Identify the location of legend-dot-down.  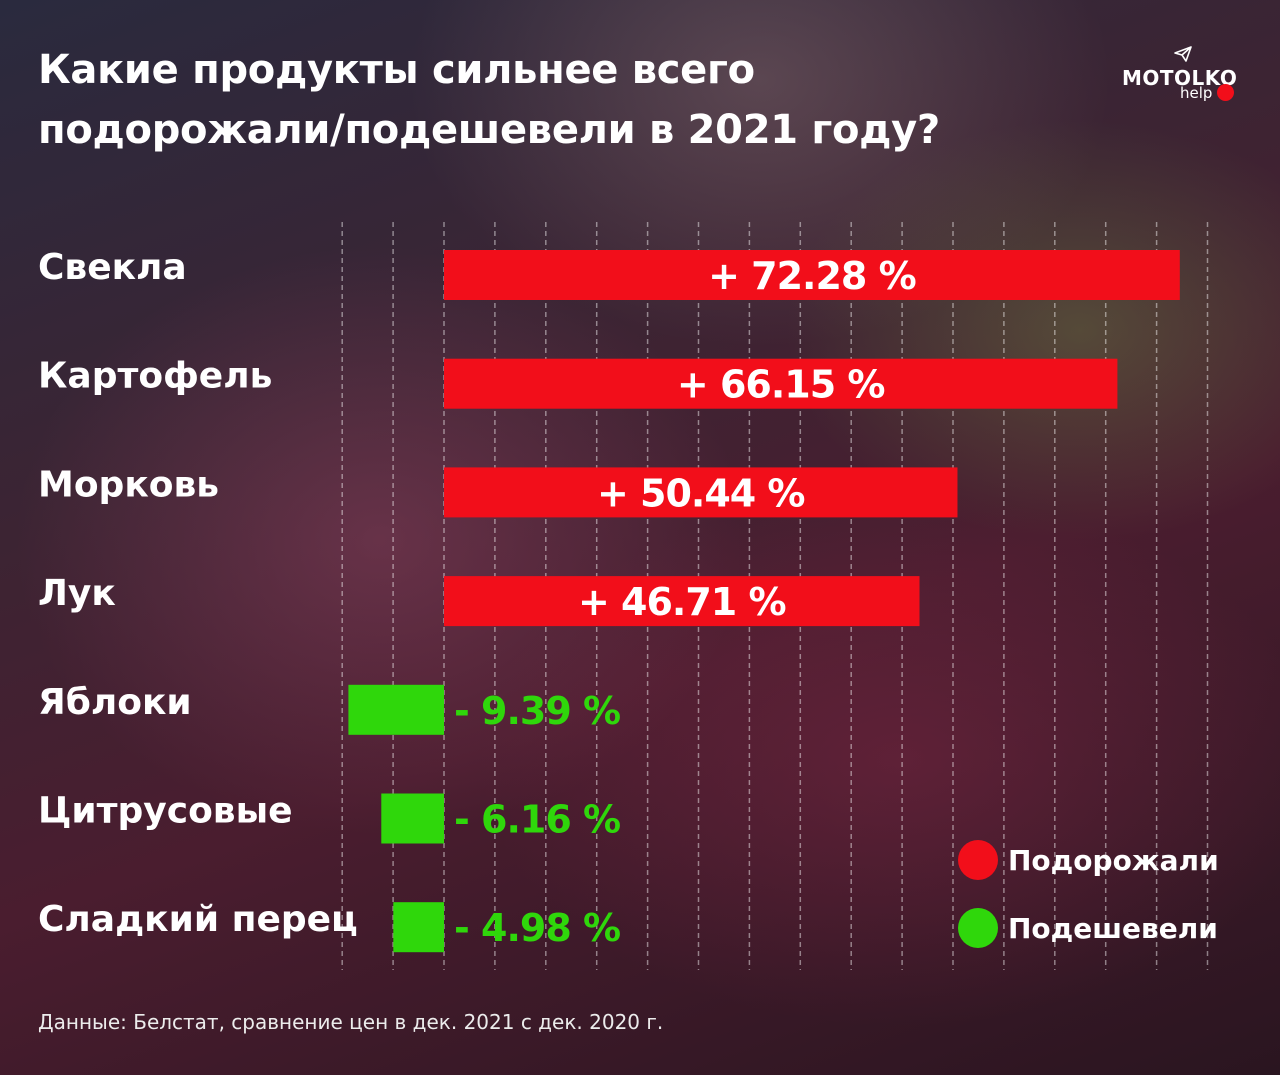
(978, 928).